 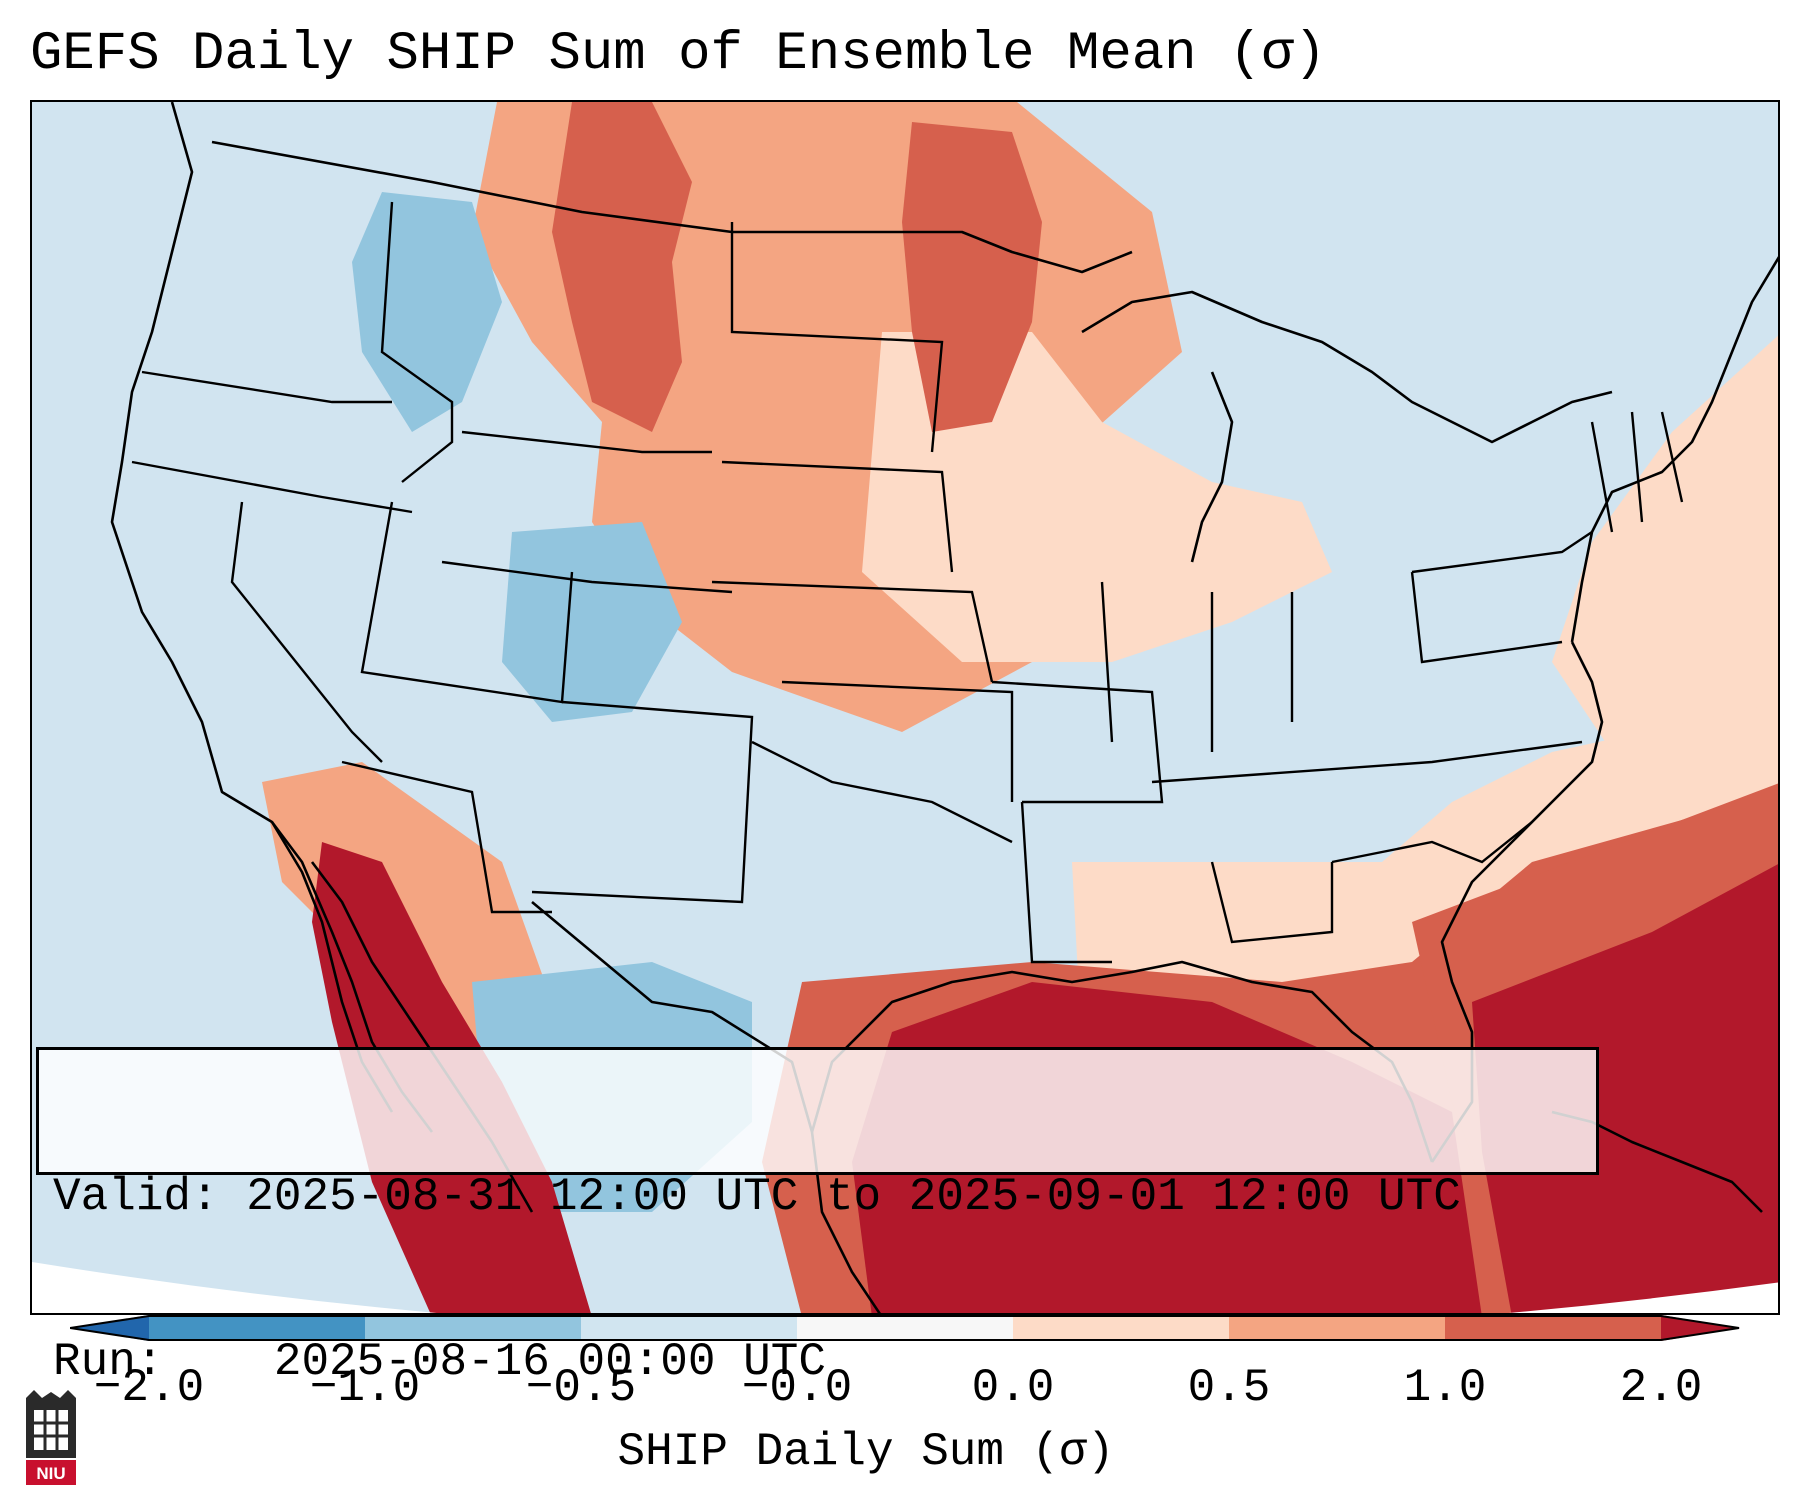 I want to click on border-co-nm, so click(x=642, y=802).